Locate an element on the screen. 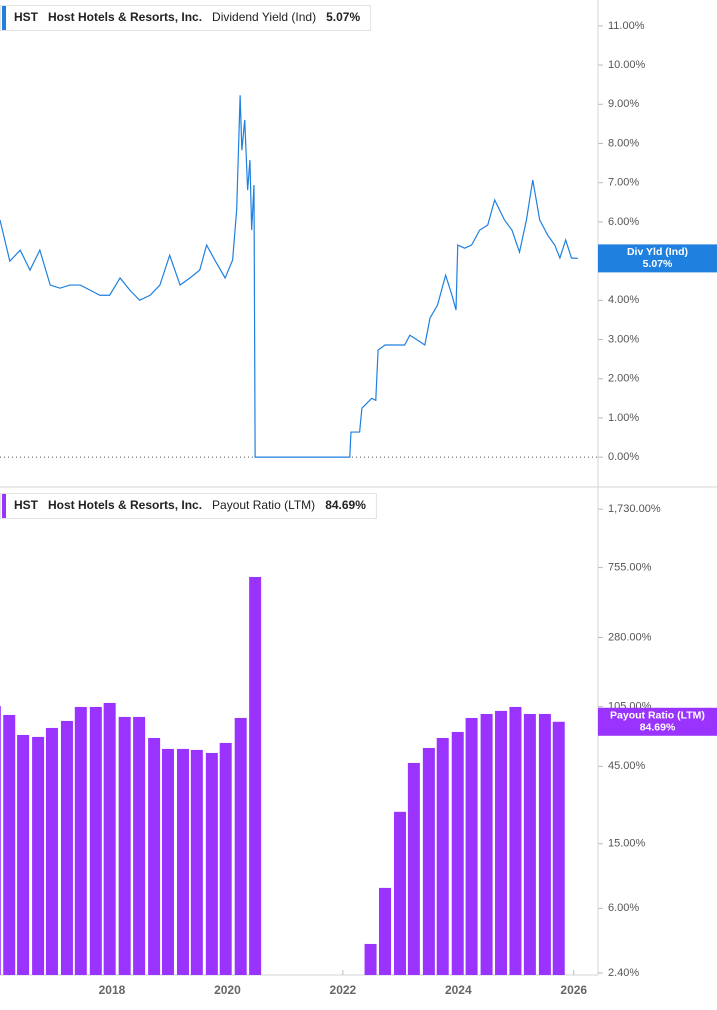  y-tick-label: 15.00% is located at coordinates (627, 844).